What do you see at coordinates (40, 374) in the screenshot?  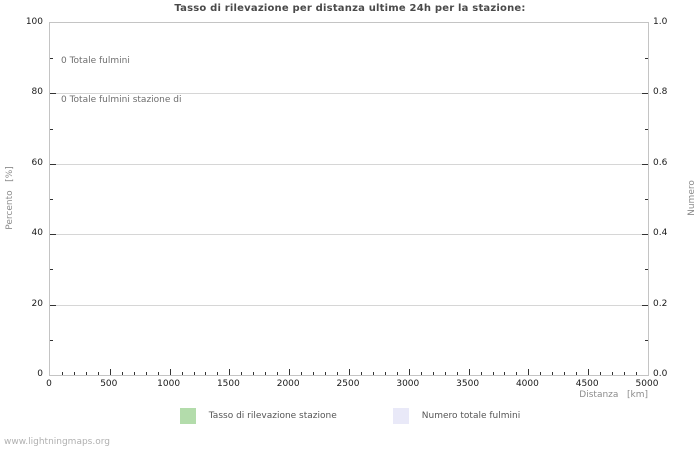 I see `y-left-tick-label: 0` at bounding box center [40, 374].